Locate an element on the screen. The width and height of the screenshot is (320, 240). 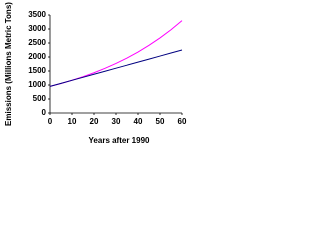
y-tick-label: 0 is located at coordinates (44, 112).